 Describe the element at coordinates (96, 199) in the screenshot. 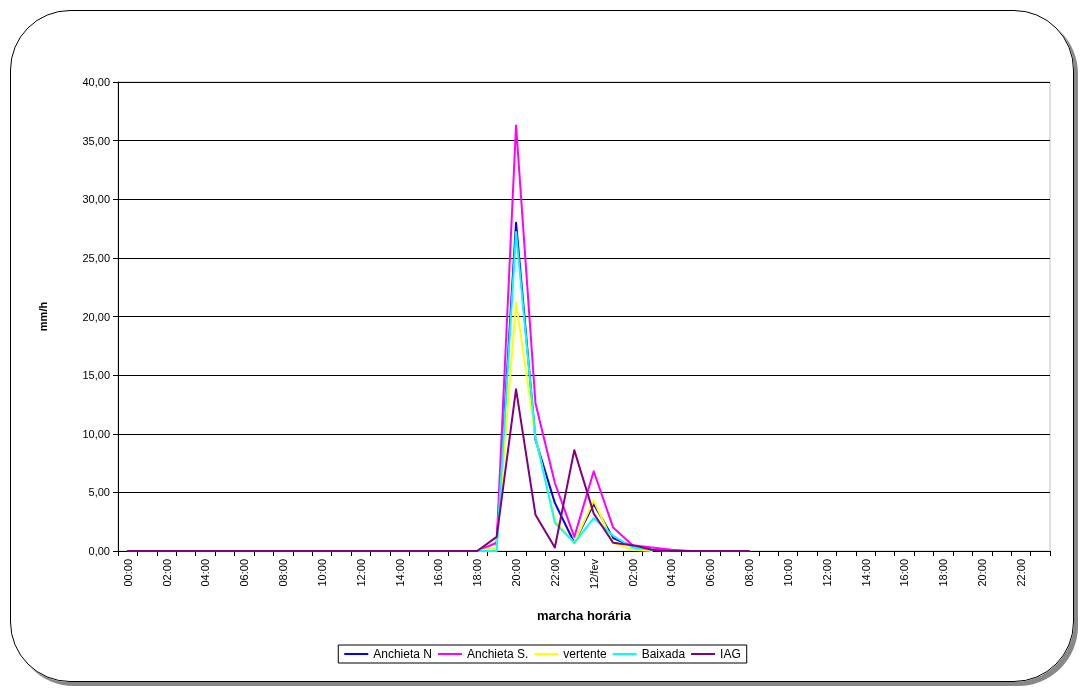

I see `y-tick-label: 30,00` at that location.